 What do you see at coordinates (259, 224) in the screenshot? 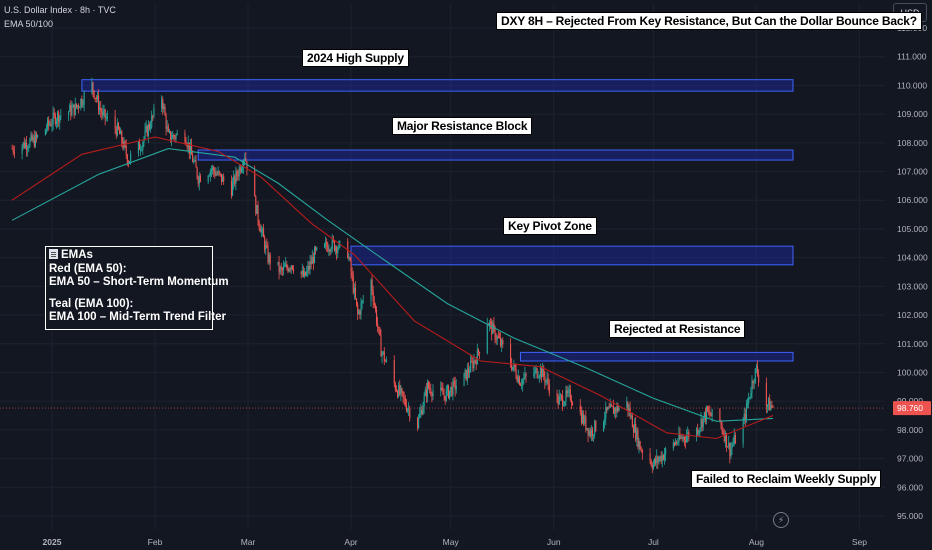
I see `candle-body-2025-03-04T08` at bounding box center [259, 224].